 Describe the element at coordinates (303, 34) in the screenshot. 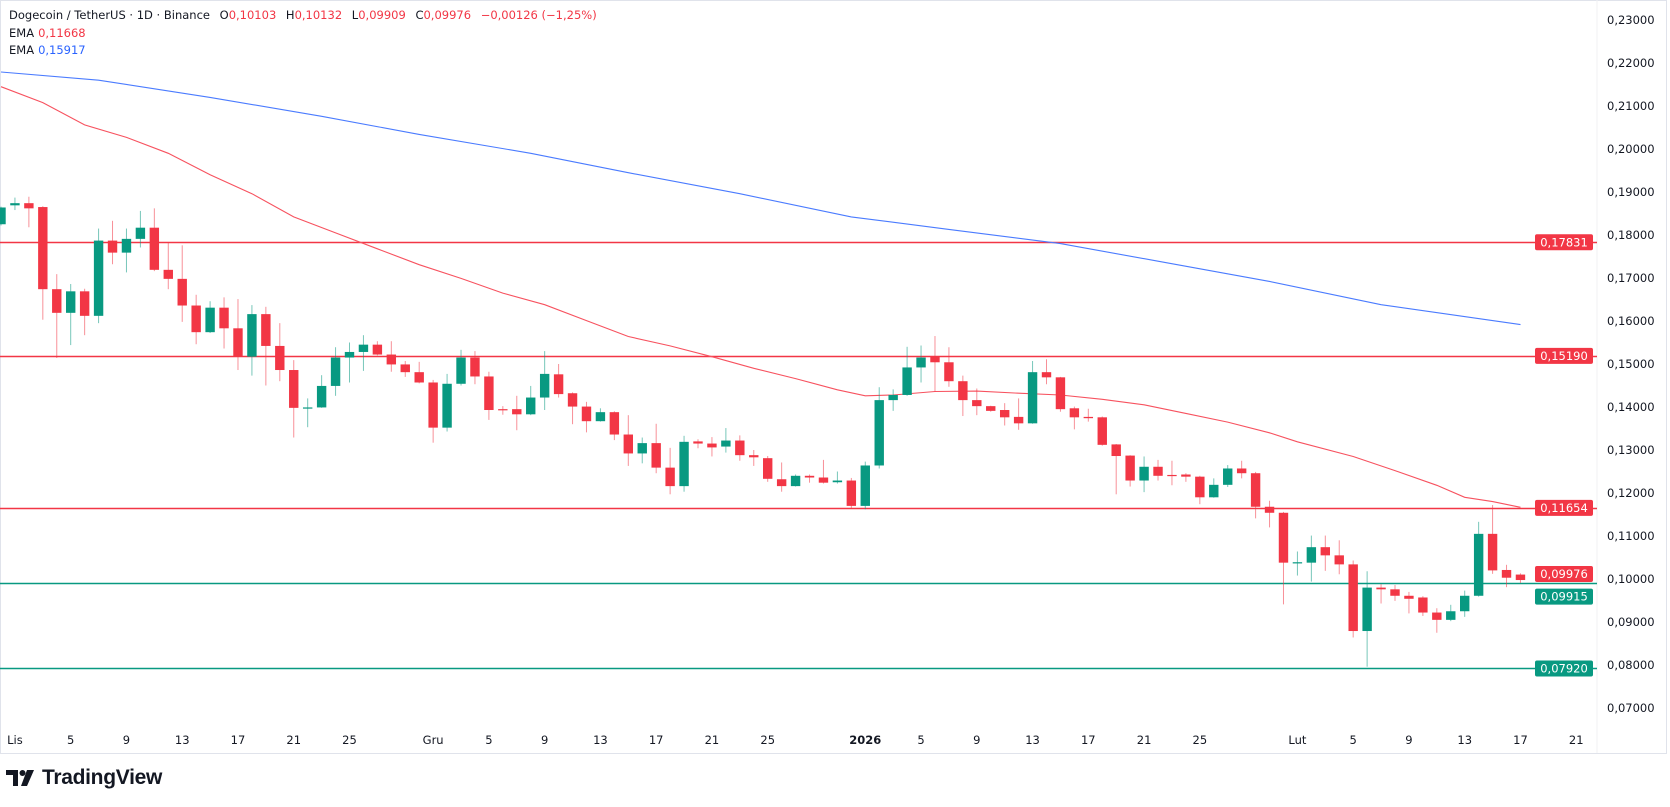

I see `ema-fast-row: EMA 0,11668` at that location.